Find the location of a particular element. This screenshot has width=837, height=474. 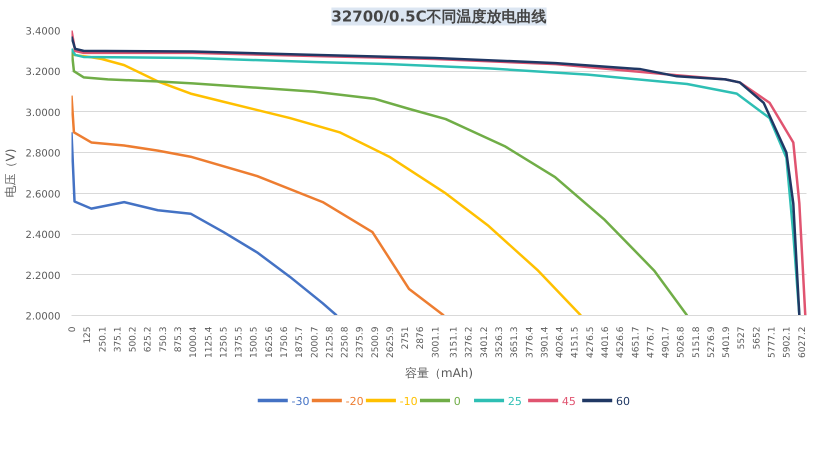

y-tick-label: 3.0000 is located at coordinates (43, 113).